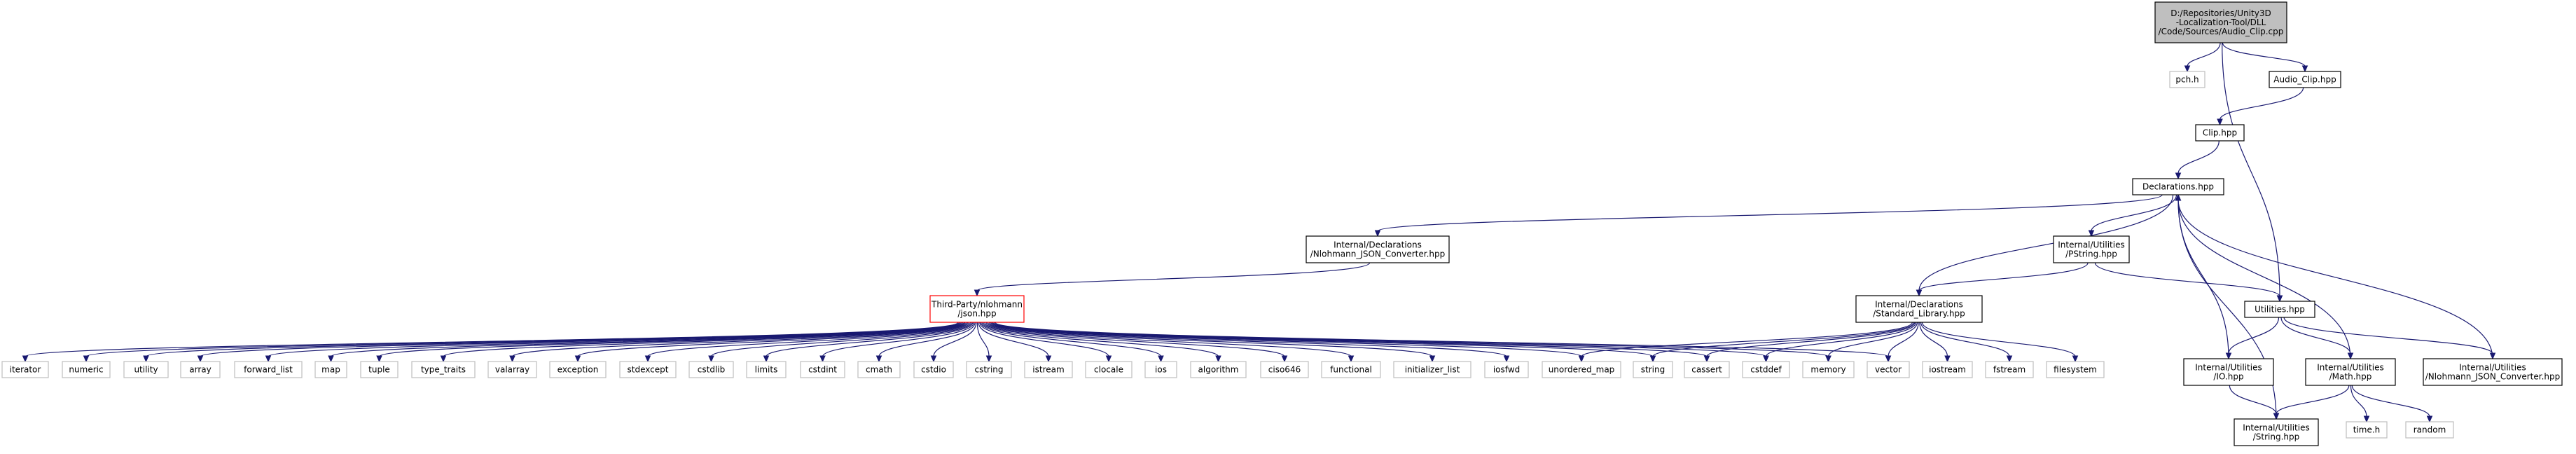  What do you see at coordinates (1160, 369) in the screenshot?
I see `node-ios: ios` at bounding box center [1160, 369].